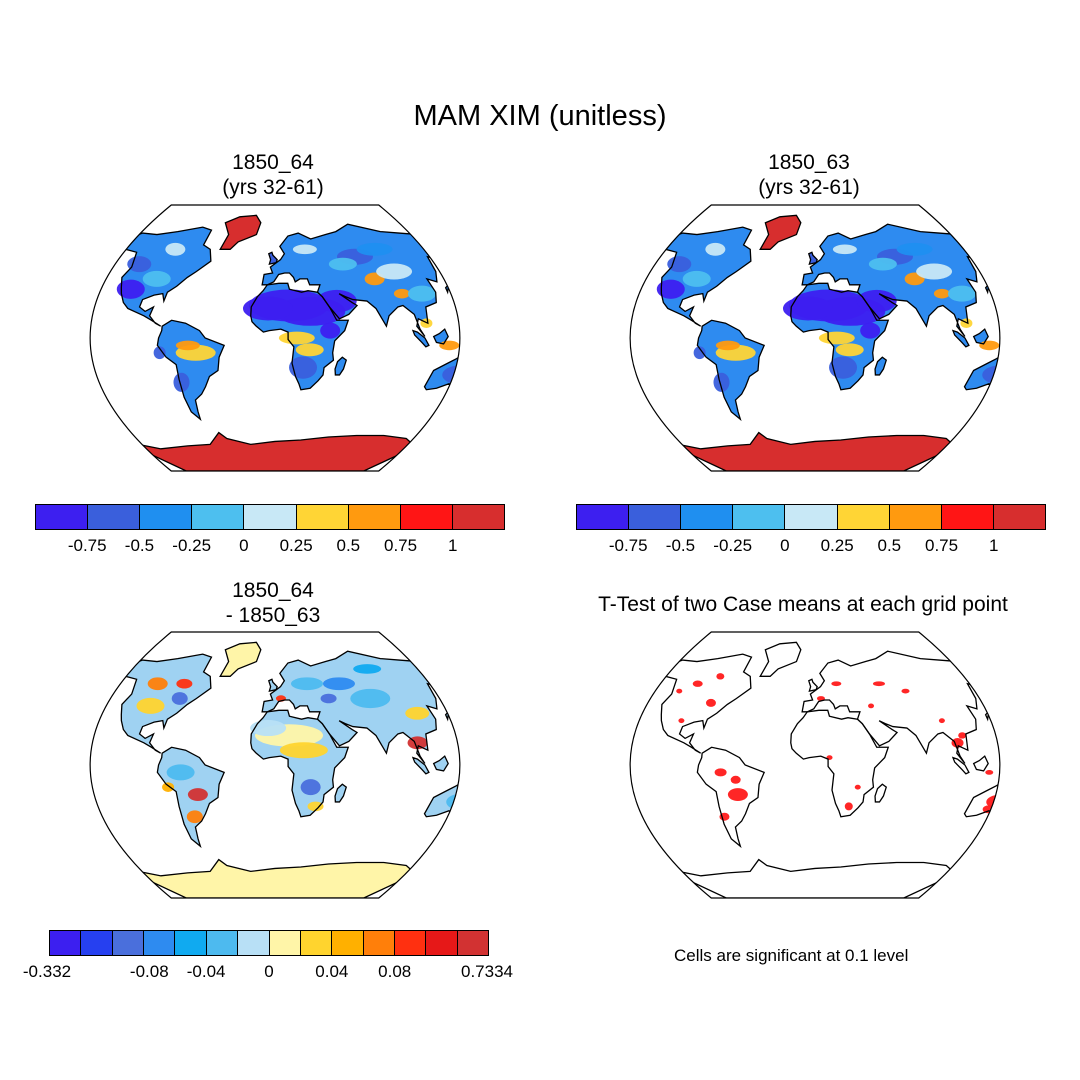  I want to click on panel-3-title: 1850_64 - 1850_63, so click(273, 603).